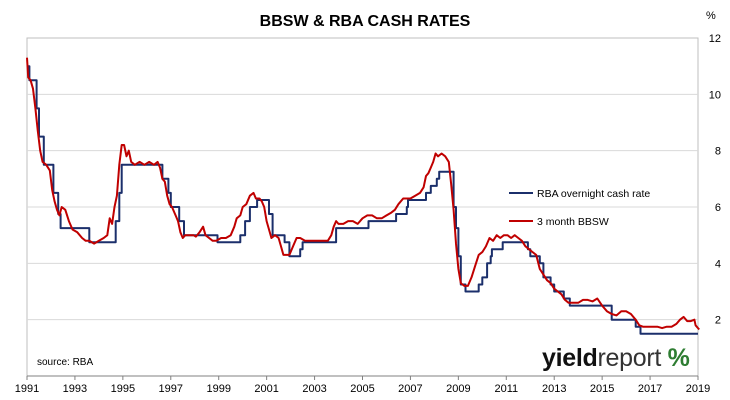  What do you see at coordinates (718, 208) in the screenshot?
I see `y-tick-label: 6` at bounding box center [718, 208].